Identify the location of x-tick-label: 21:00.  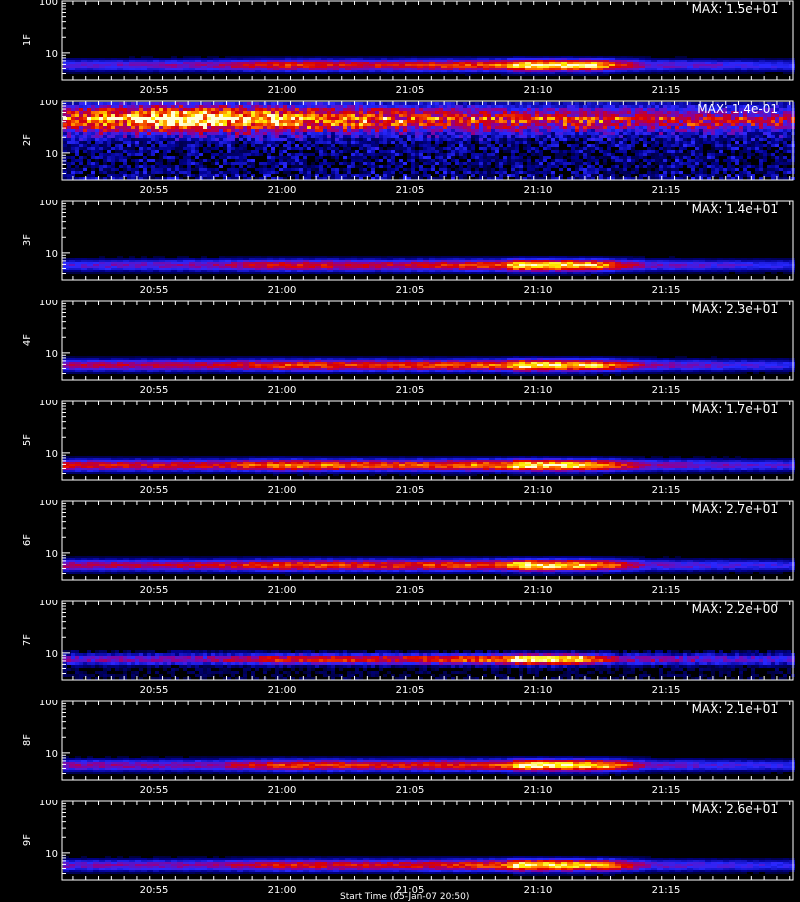
(282, 90).